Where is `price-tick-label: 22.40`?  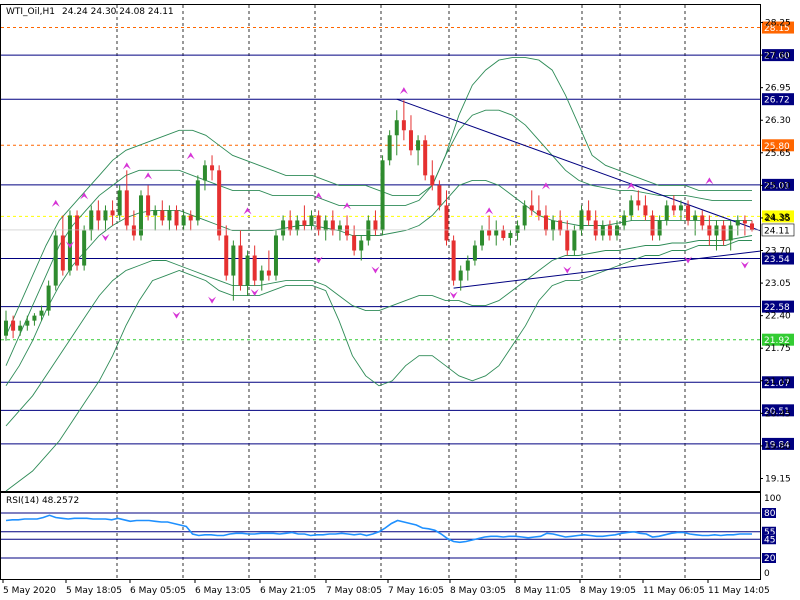
price-tick-label: 22.40 is located at coordinates (778, 317).